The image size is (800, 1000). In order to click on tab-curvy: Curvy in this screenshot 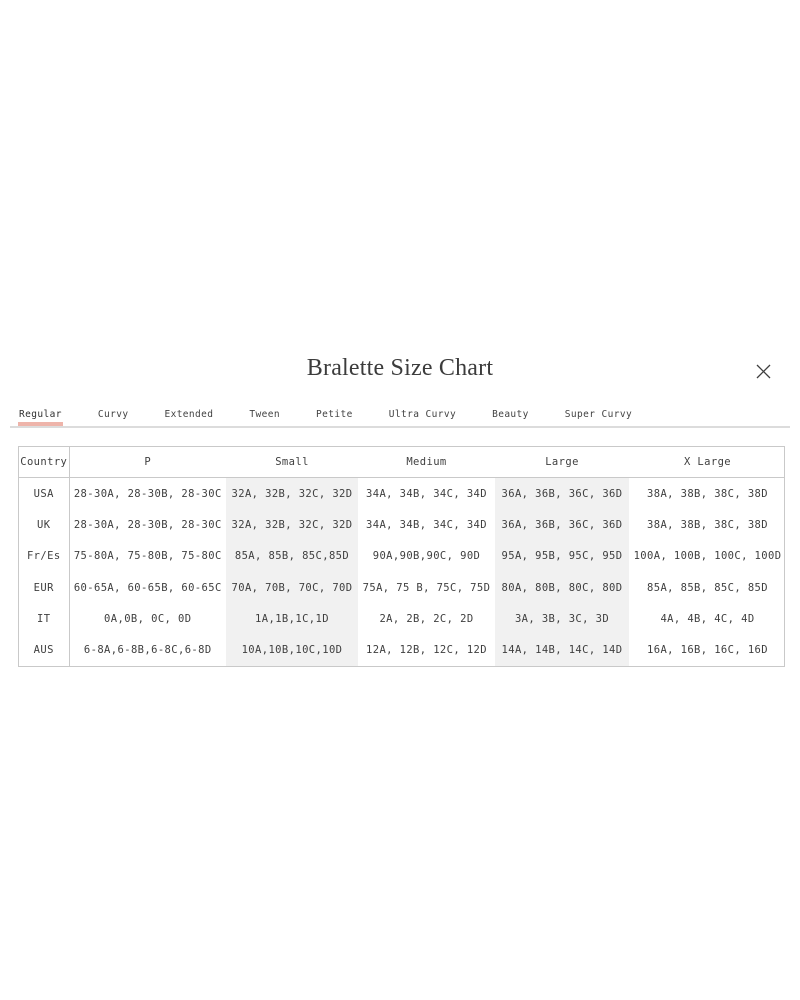, I will do `click(113, 414)`.